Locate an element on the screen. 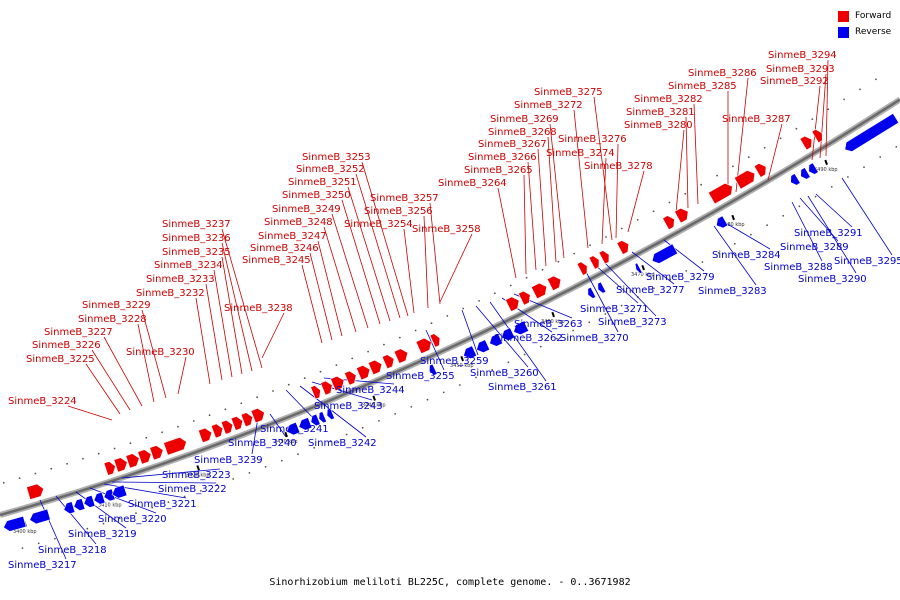 This screenshot has width=900, height=600. gene-label-sinmeb-3243: SinmeB_3243 is located at coordinates (348, 406).